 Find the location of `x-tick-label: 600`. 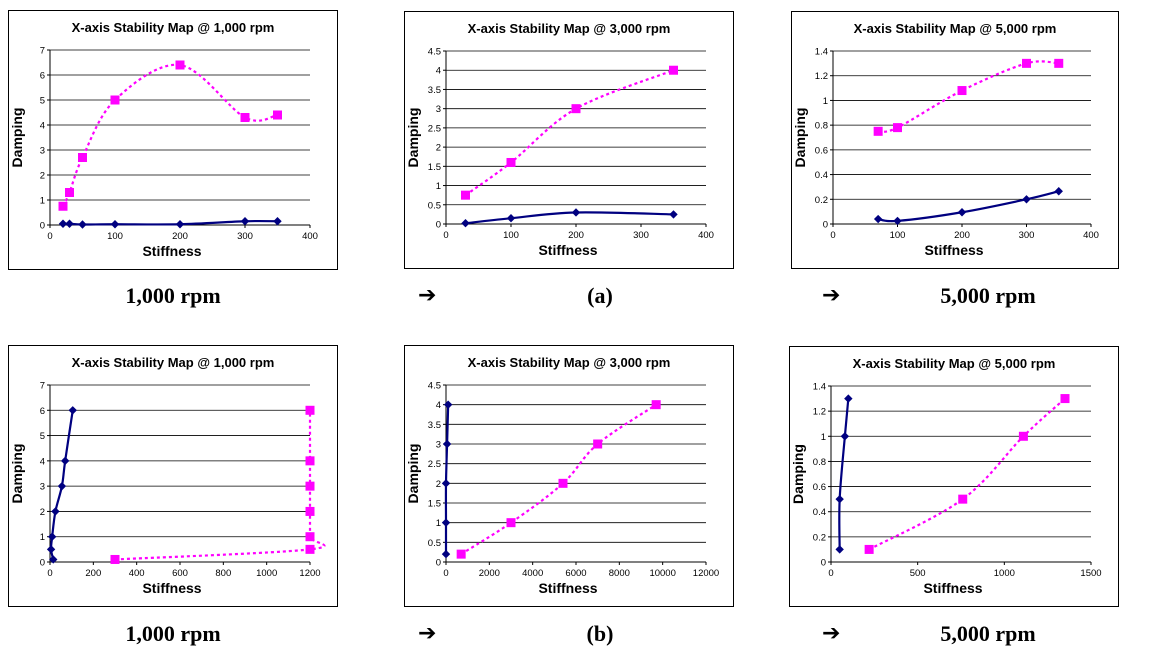

x-tick-label: 600 is located at coordinates (180, 573).